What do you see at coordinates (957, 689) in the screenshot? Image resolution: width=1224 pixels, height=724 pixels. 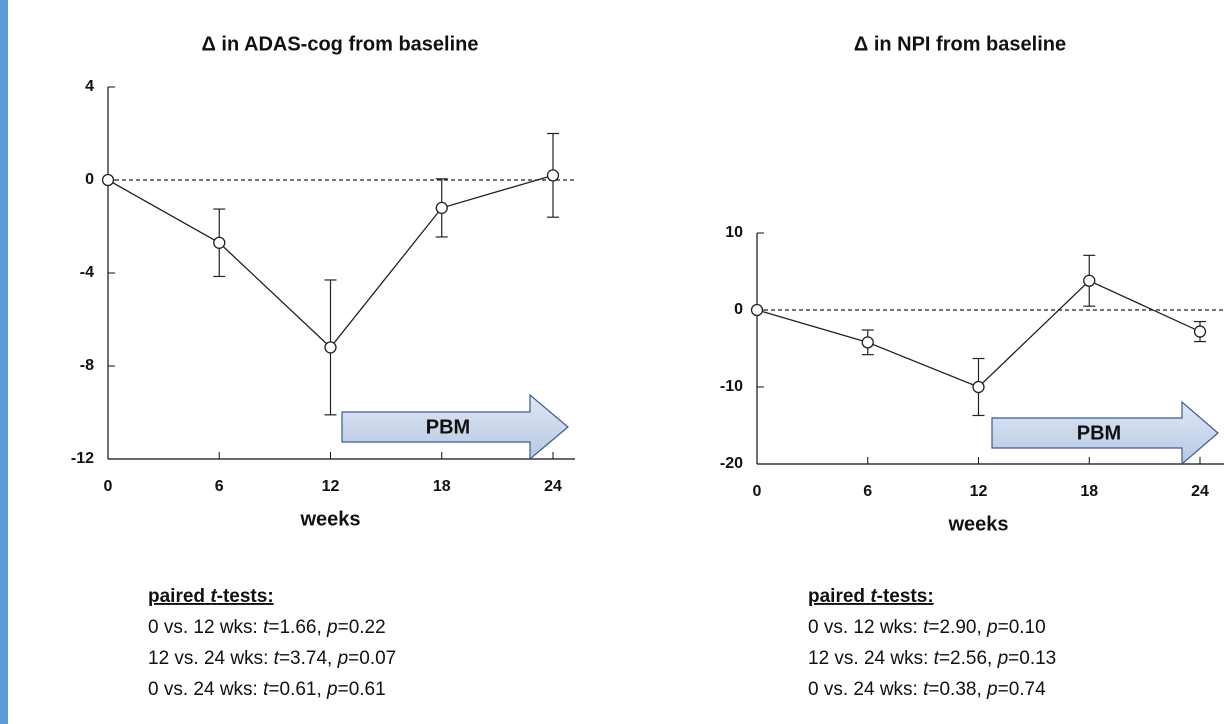 I see `text-part: =0.38,` at bounding box center [957, 689].